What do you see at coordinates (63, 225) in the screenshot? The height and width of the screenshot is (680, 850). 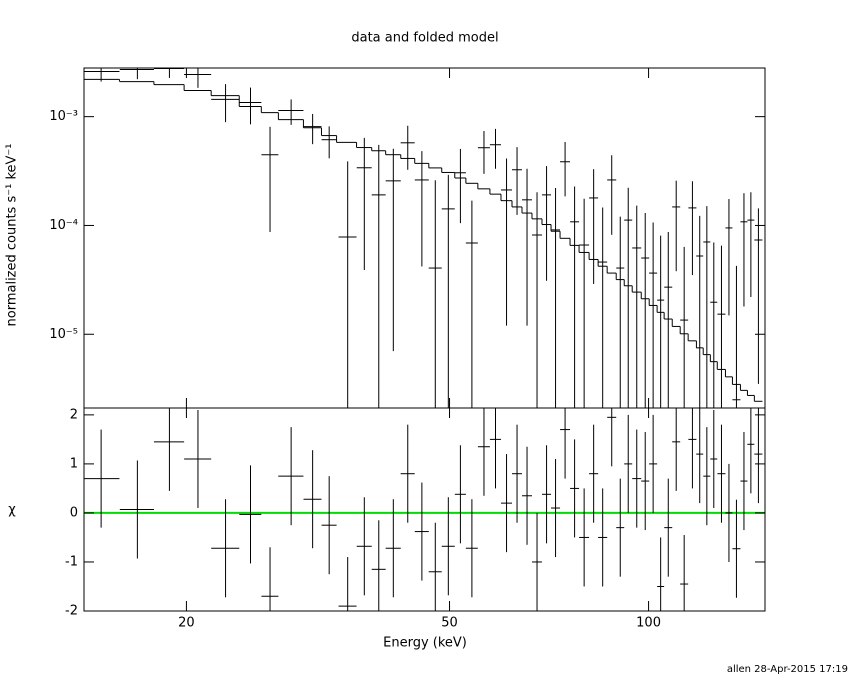 I see `y-tick-label: 10⁻⁴` at bounding box center [63, 225].